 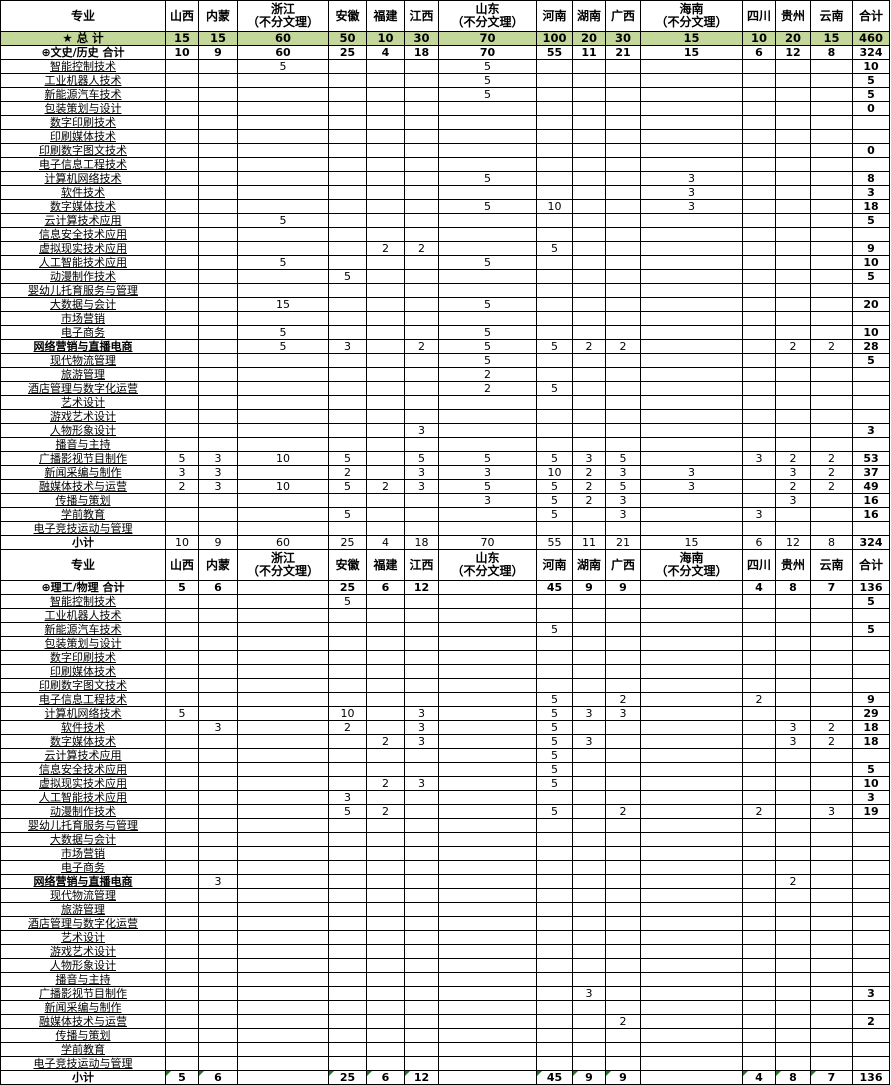 What do you see at coordinates (871, 1077) in the screenshot?
I see `subtotal-cell: 136` at bounding box center [871, 1077].